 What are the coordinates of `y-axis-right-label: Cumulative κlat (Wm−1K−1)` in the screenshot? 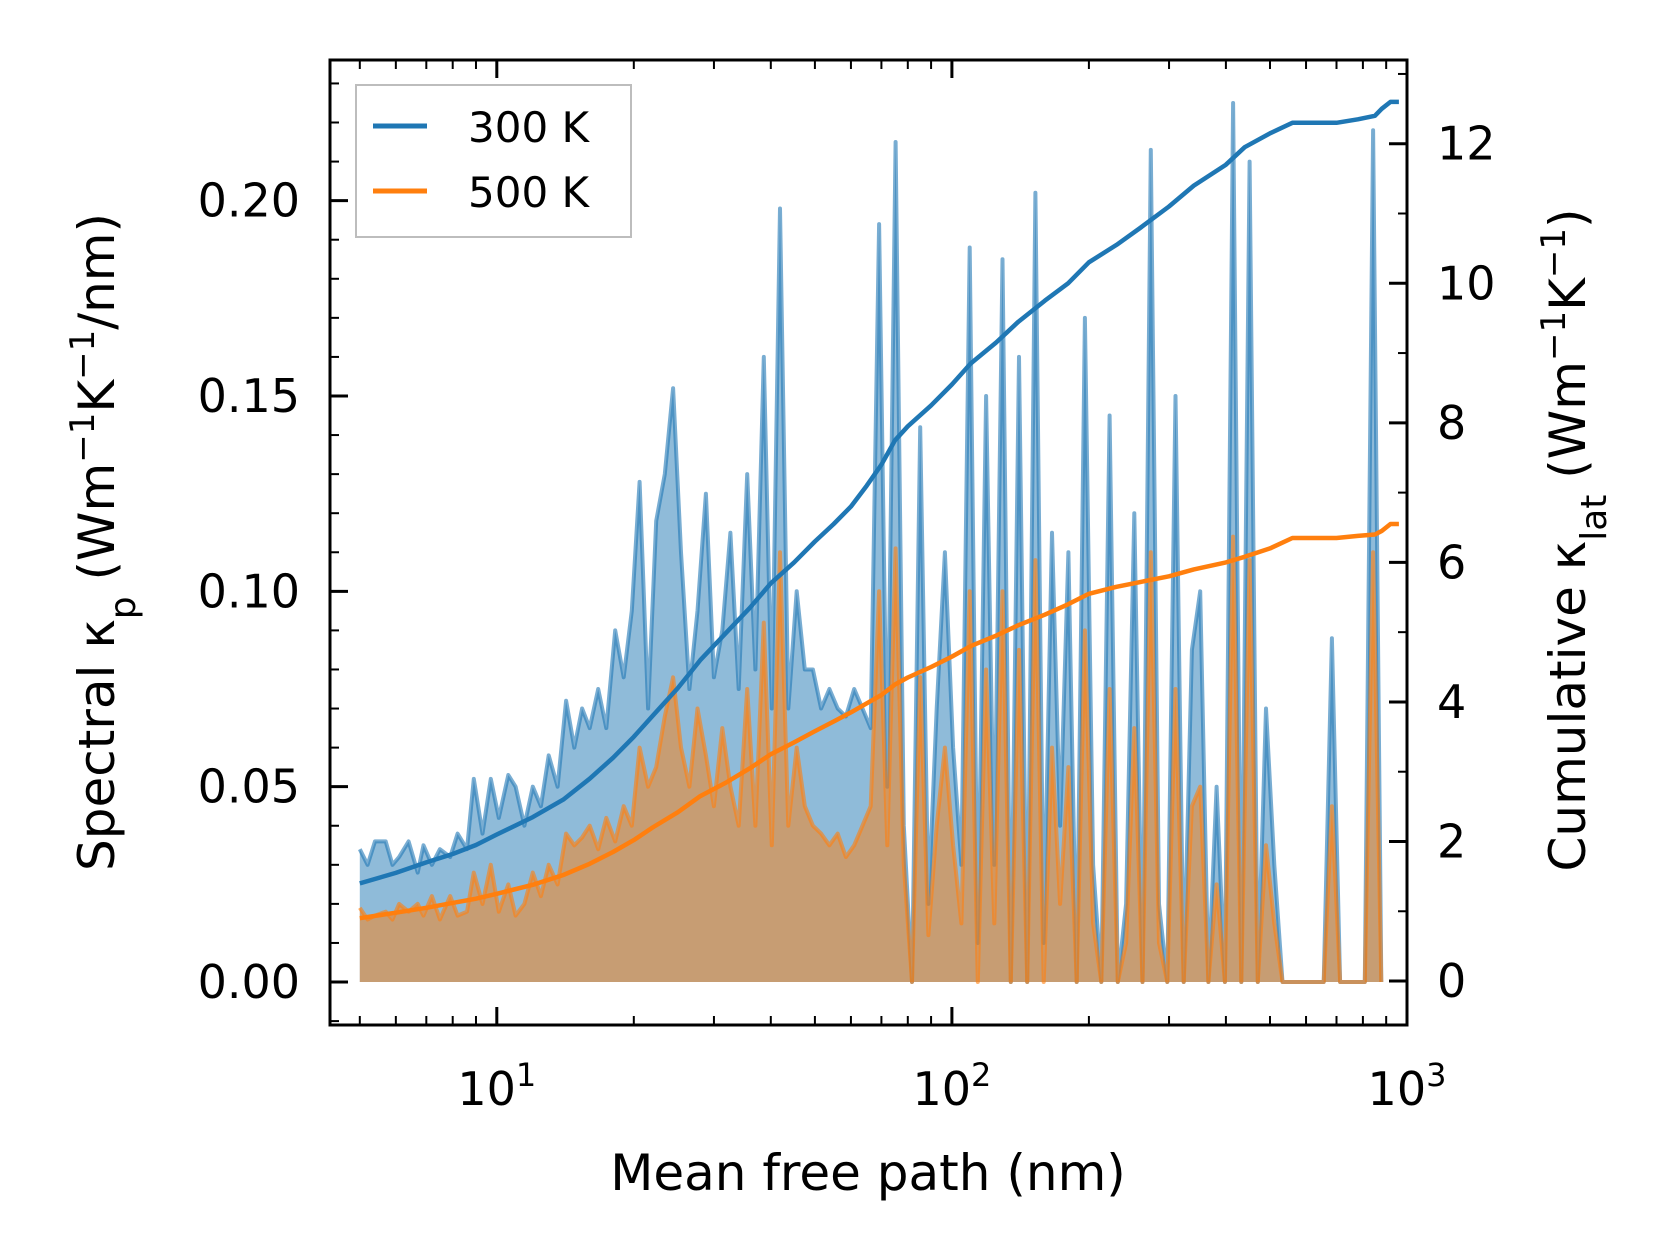 It's located at (1574, 539).